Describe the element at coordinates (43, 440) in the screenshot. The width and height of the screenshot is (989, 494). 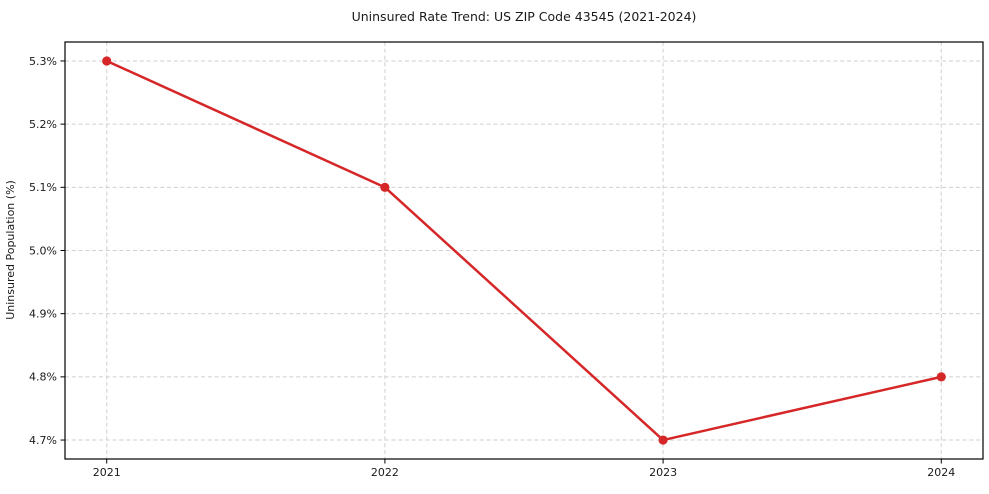
I see `y-tick-label: 4.7%` at that location.